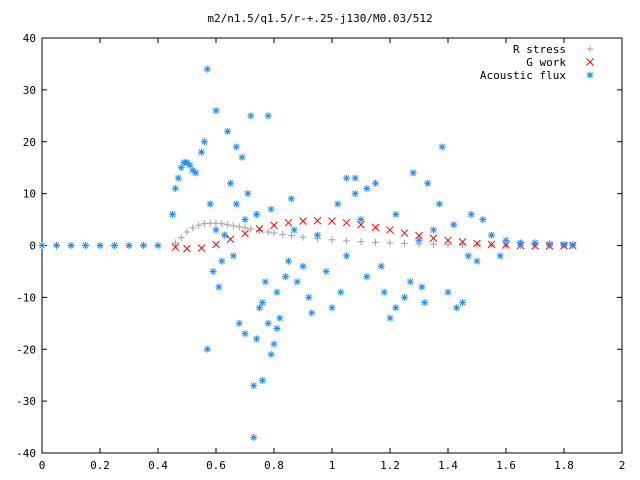  What do you see at coordinates (26, 453) in the screenshot?
I see `y-tick-label: -40` at bounding box center [26, 453].